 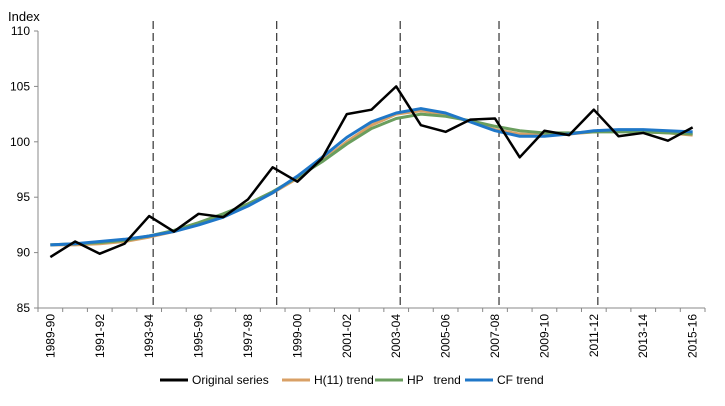 What do you see at coordinates (20, 31) in the screenshot?
I see `y-tick-label: 110` at bounding box center [20, 31].